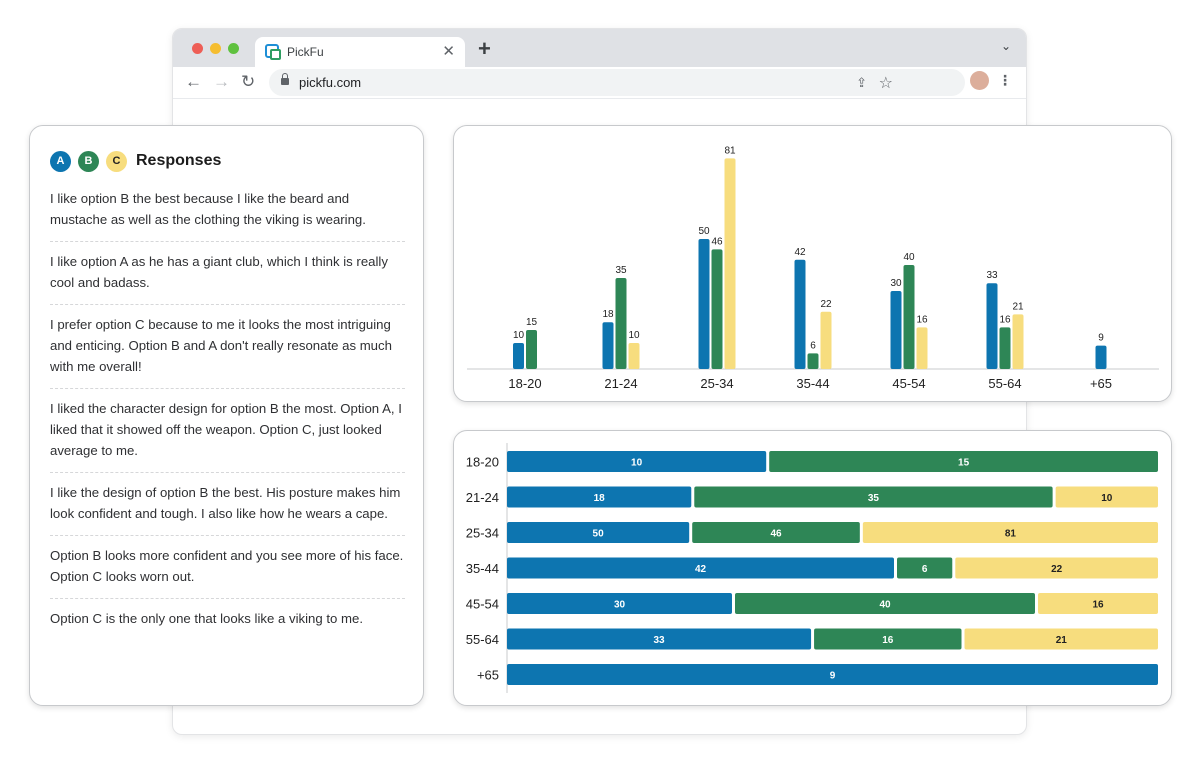 This screenshot has height=762, width=1200. I want to click on segment-value-label: 40, so click(885, 605).